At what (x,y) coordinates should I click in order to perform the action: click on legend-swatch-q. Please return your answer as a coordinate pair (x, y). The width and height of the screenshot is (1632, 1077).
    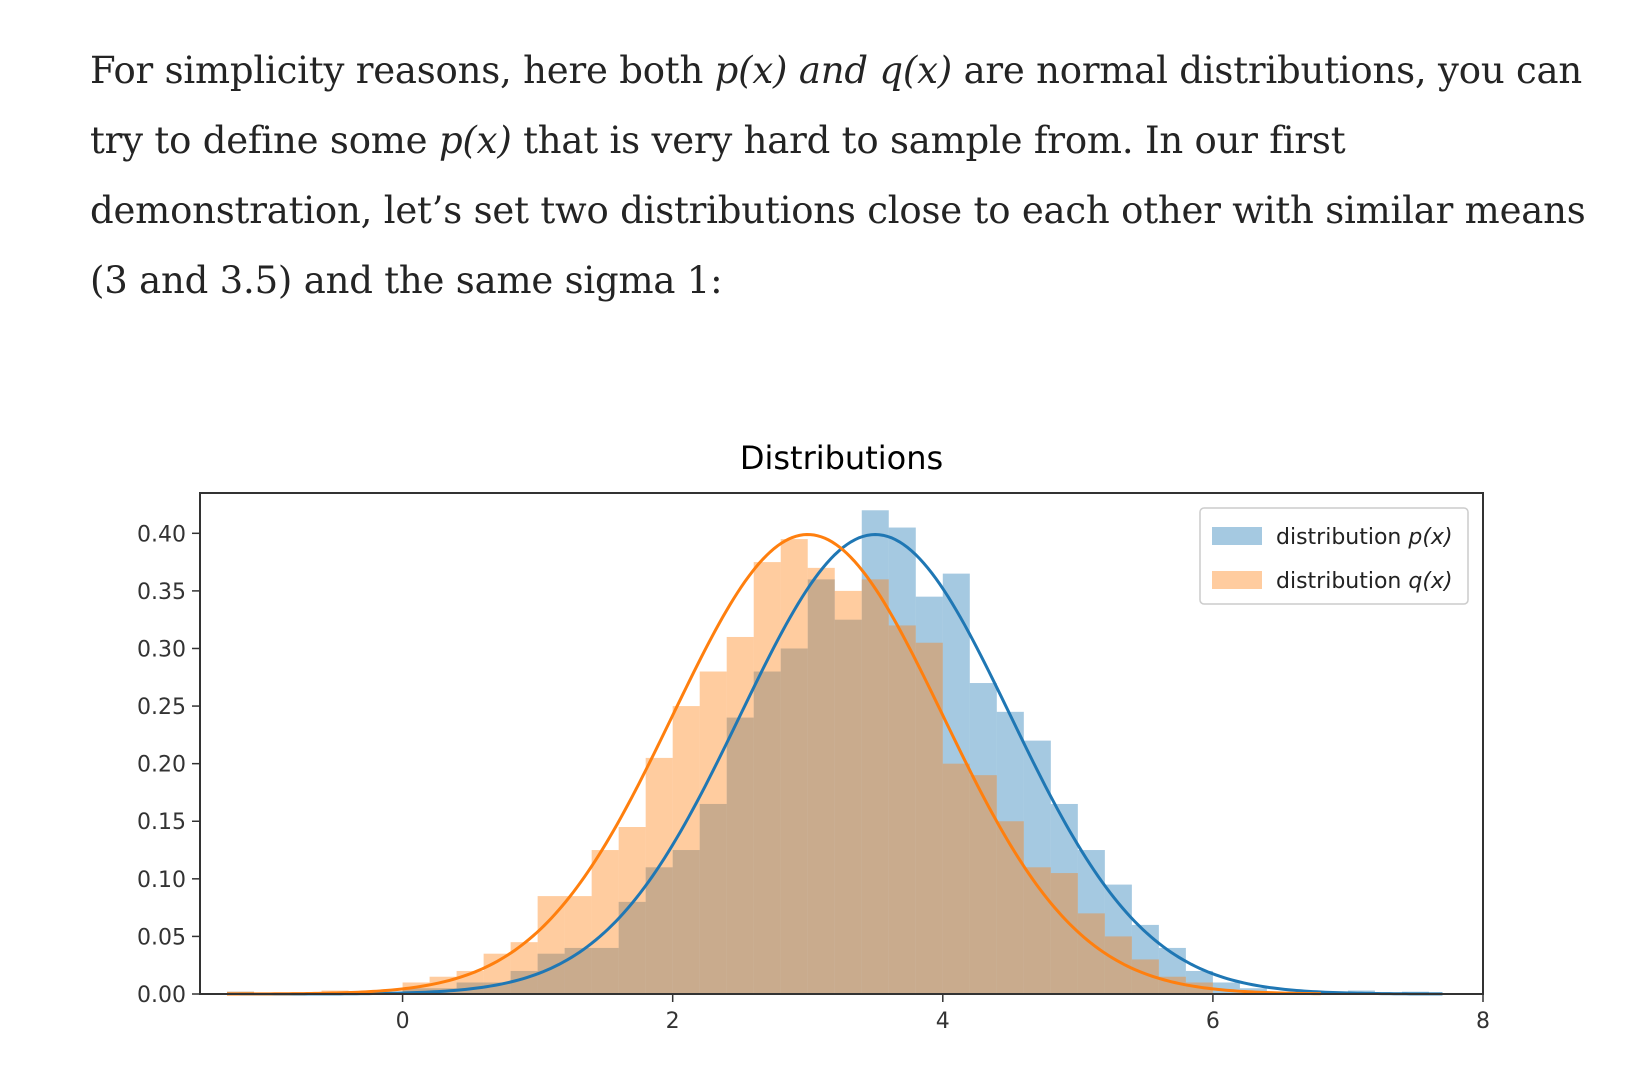
    Looking at the image, I should click on (1237, 580).